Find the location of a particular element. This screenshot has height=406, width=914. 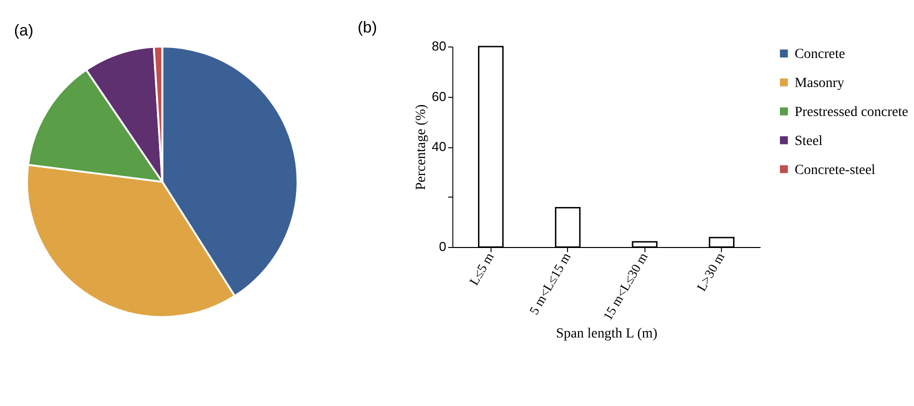

y-tick-label: 0 is located at coordinates (442, 246).